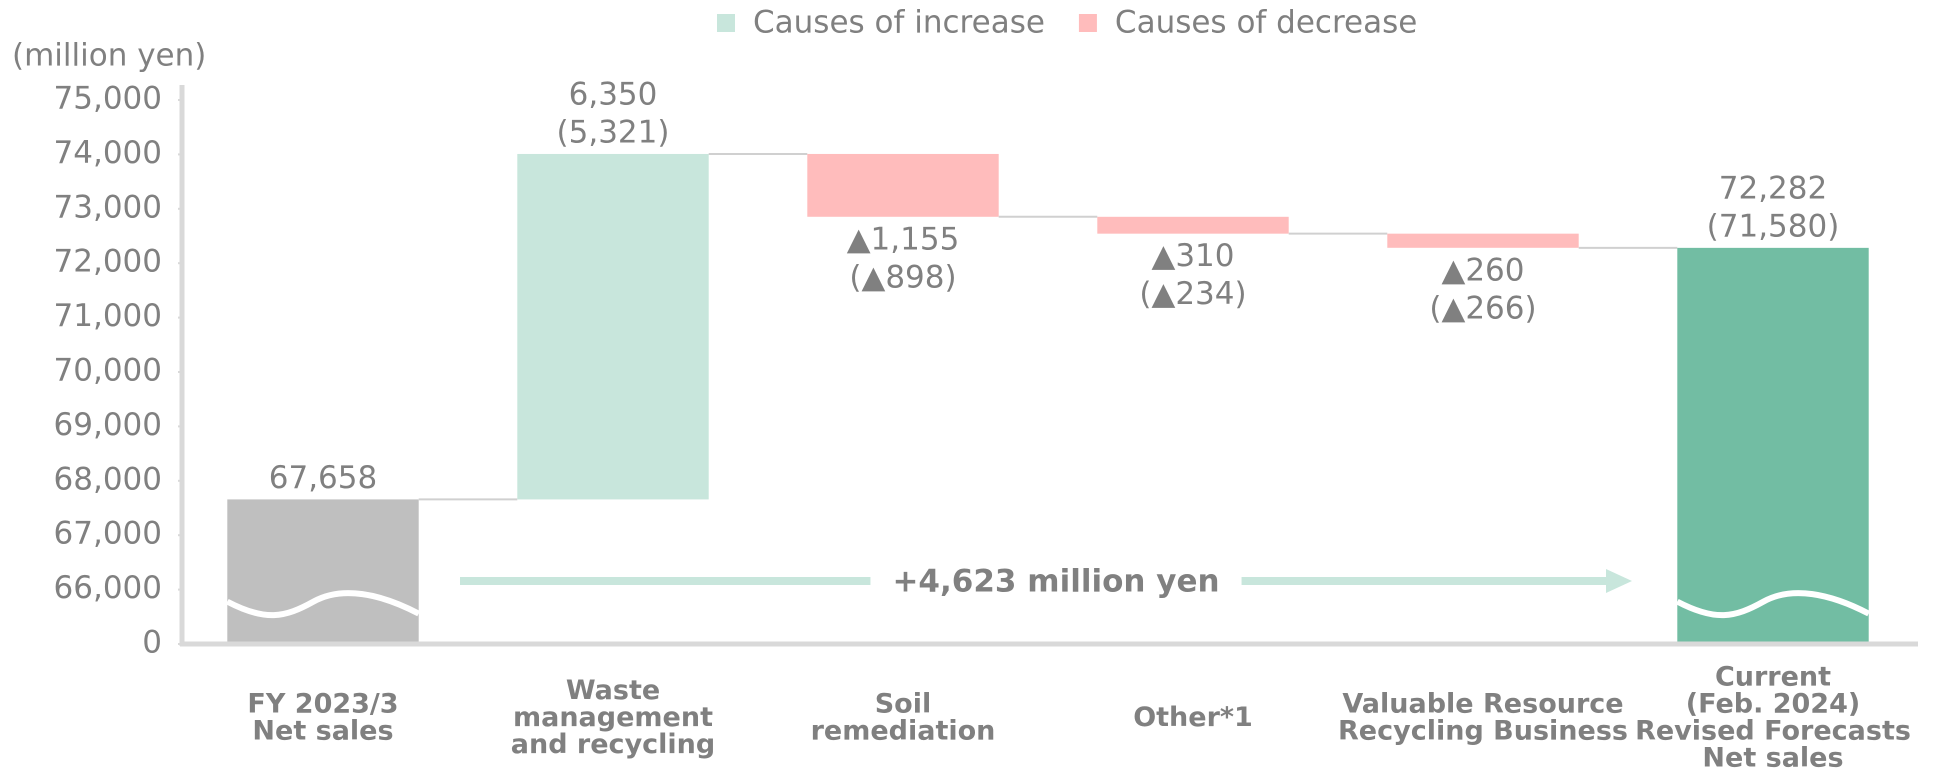  What do you see at coordinates (613, 94) in the screenshot?
I see `value-label: 6,350` at bounding box center [613, 94].